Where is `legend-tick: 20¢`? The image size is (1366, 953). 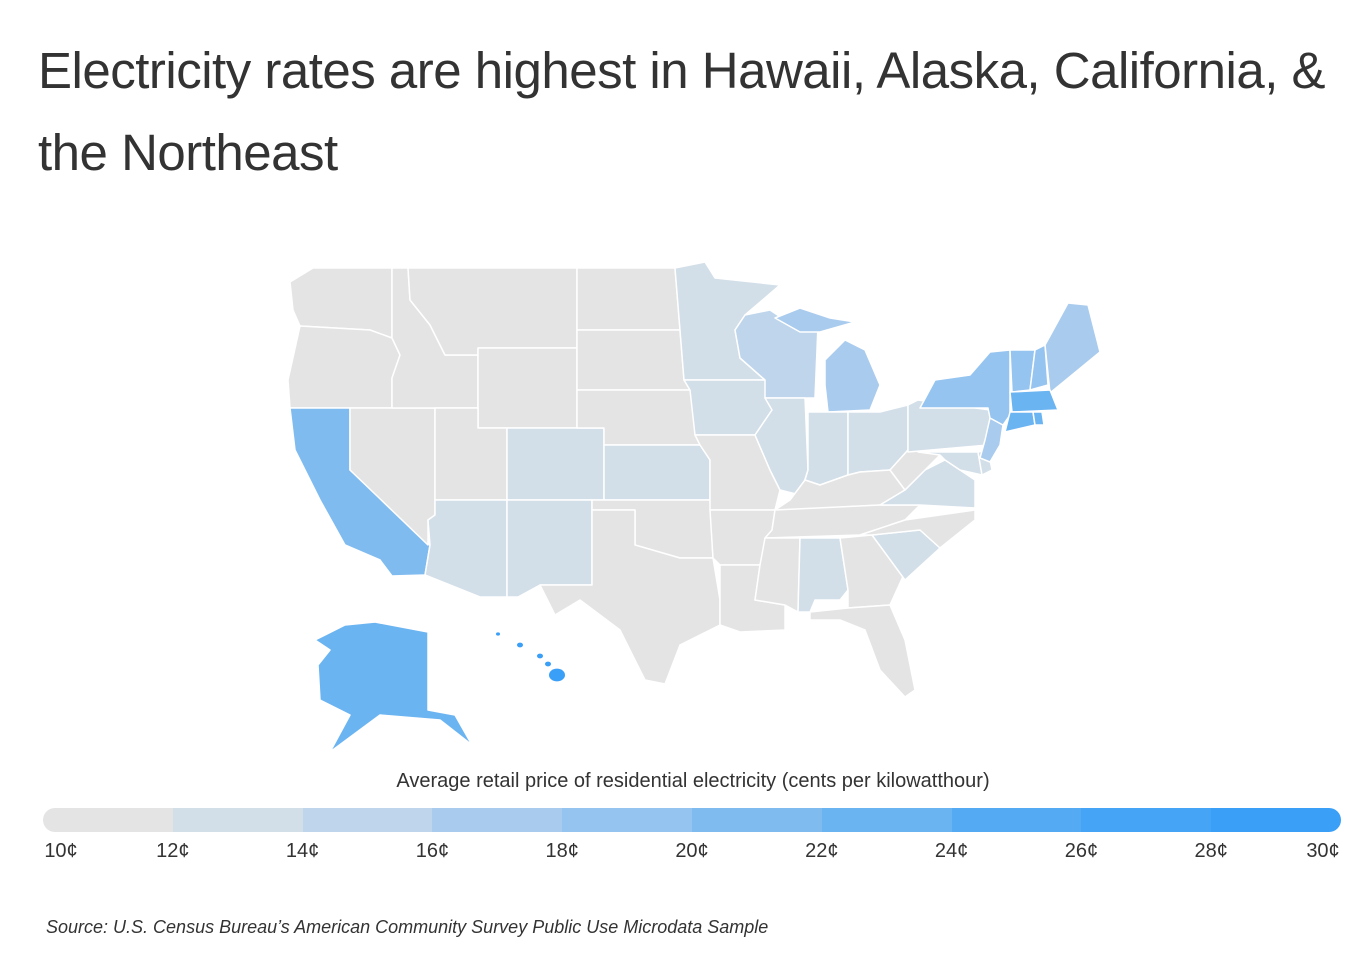 legend-tick: 20¢ is located at coordinates (692, 851).